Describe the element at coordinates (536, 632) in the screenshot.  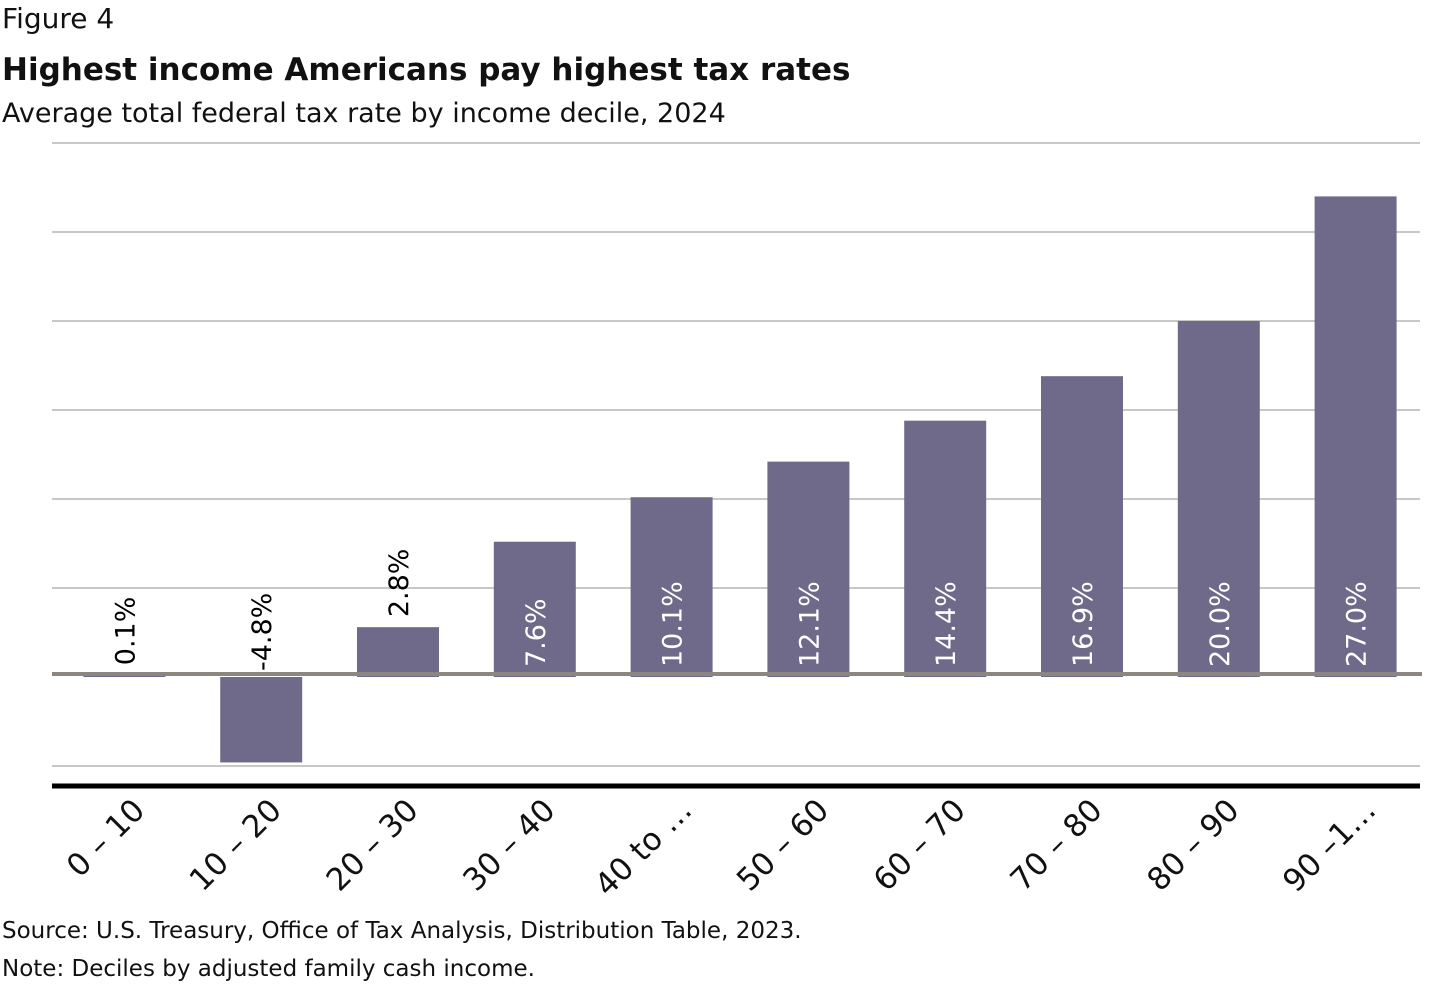
I see `data-label: 7.6%` at that location.